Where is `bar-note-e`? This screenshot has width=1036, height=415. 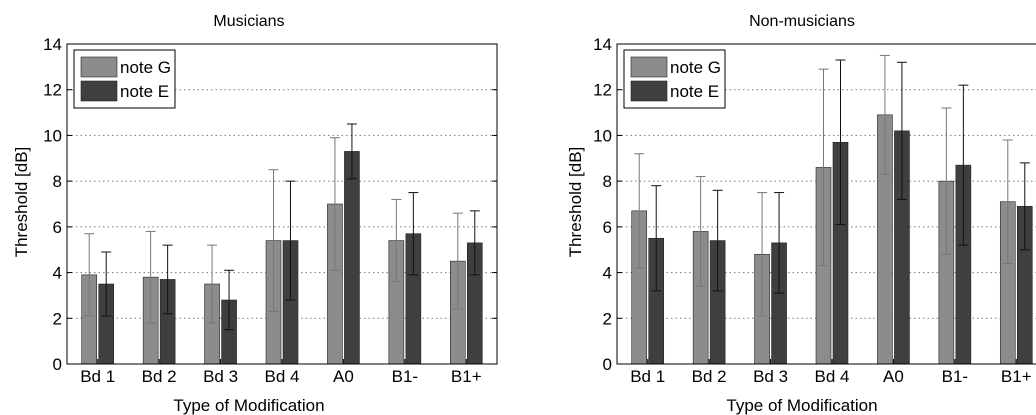
bar-note-e is located at coordinates (352, 258).